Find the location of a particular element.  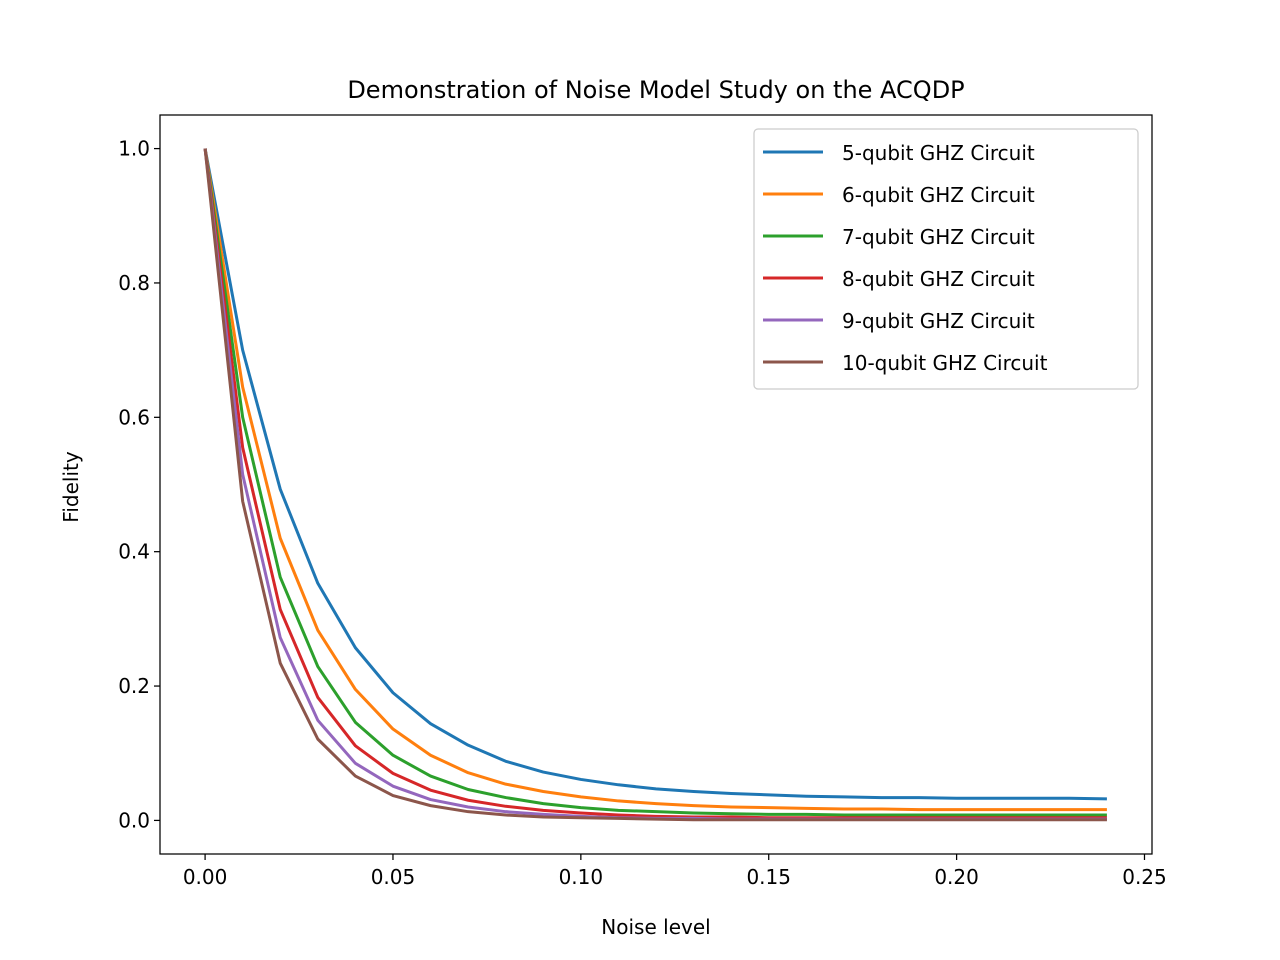

legend-label-4: 8-qubit GHZ Circuit is located at coordinates (938, 279).